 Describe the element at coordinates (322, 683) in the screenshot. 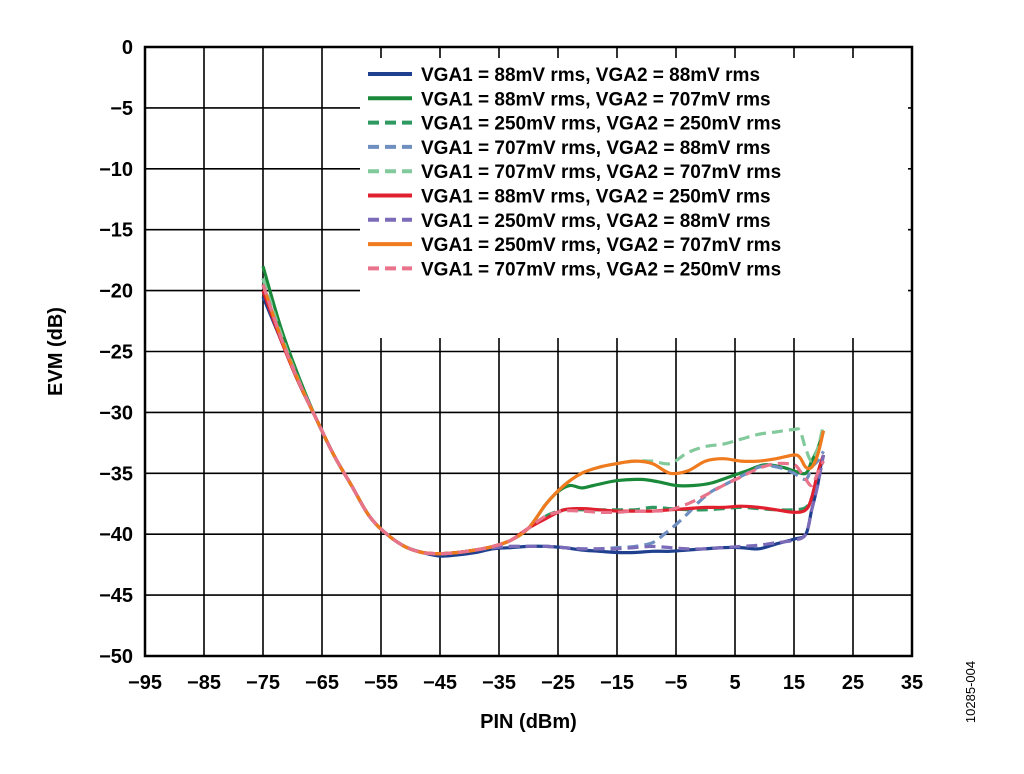

I see `x-tick-label: −65` at that location.